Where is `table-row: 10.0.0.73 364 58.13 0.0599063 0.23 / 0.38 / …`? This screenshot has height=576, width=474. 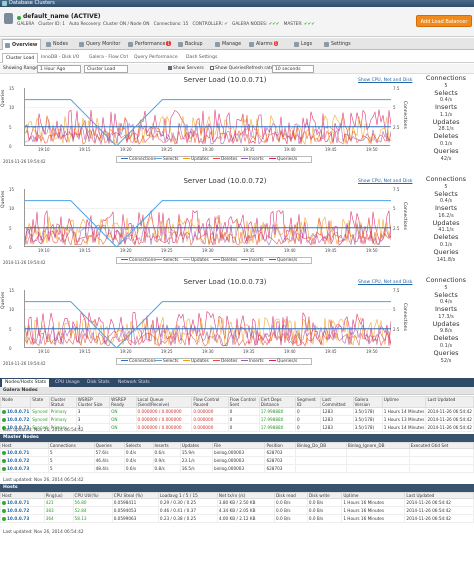 table-row: 10.0.0.73 364 58.13 0.0599063 0.23 / 0.38 / … is located at coordinates (237, 518).